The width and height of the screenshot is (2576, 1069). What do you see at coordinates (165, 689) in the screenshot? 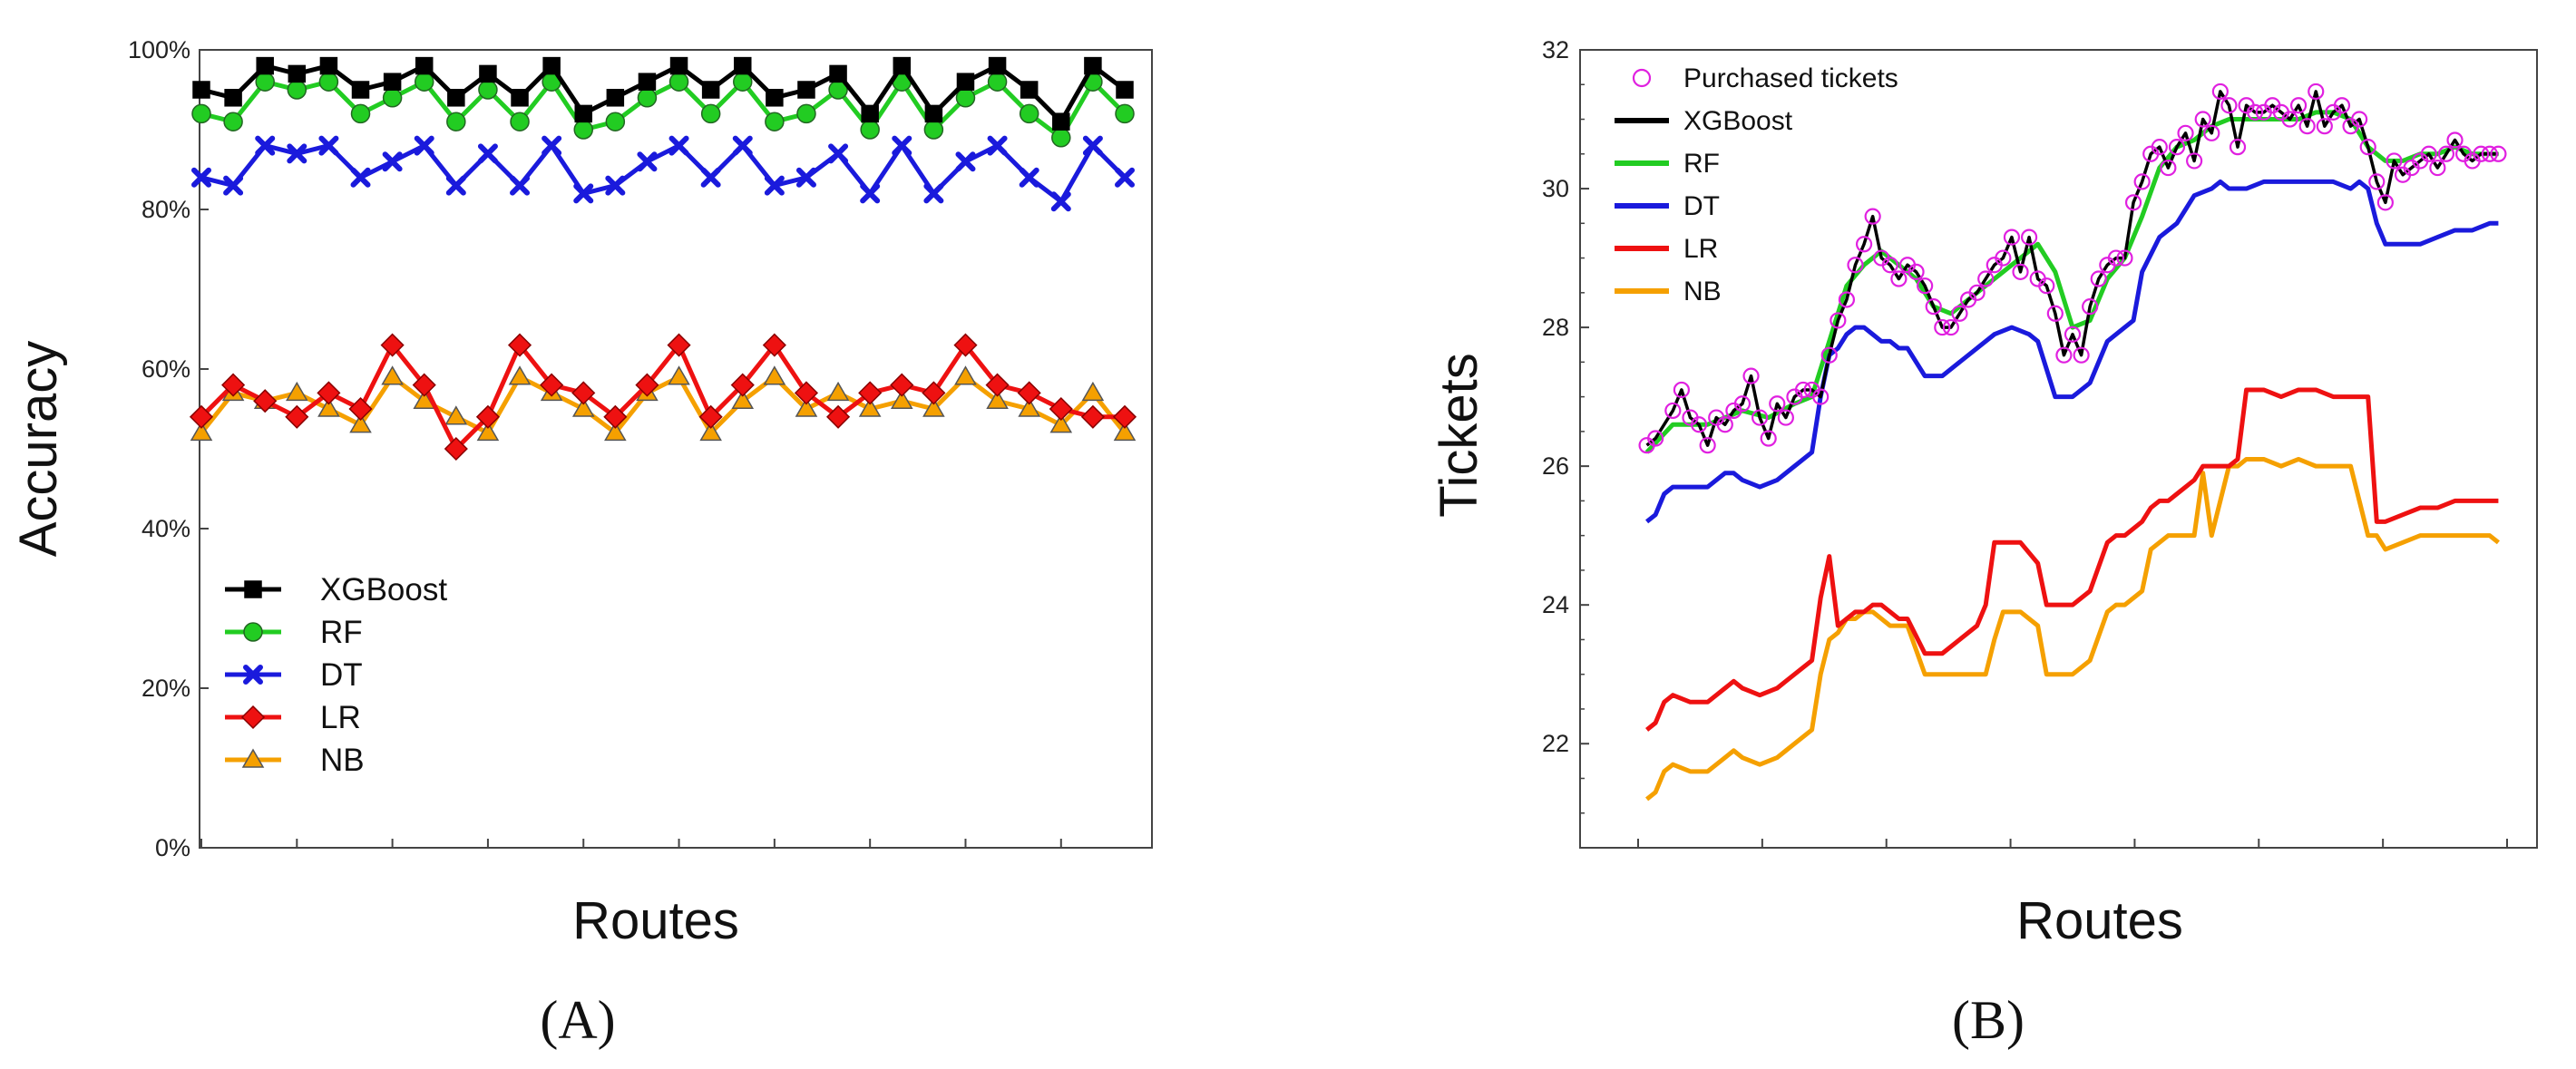
I see `chart-a-ytick-label: 20%` at bounding box center [165, 689].